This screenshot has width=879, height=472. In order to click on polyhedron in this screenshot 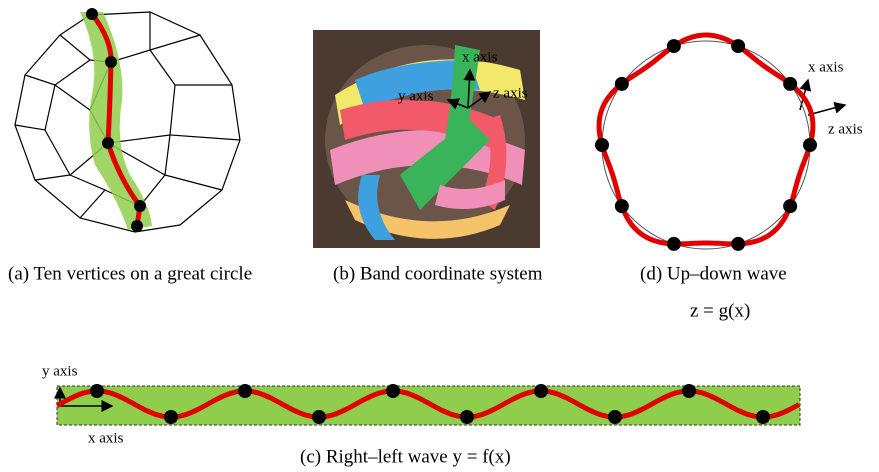, I will do `click(127, 120)`.